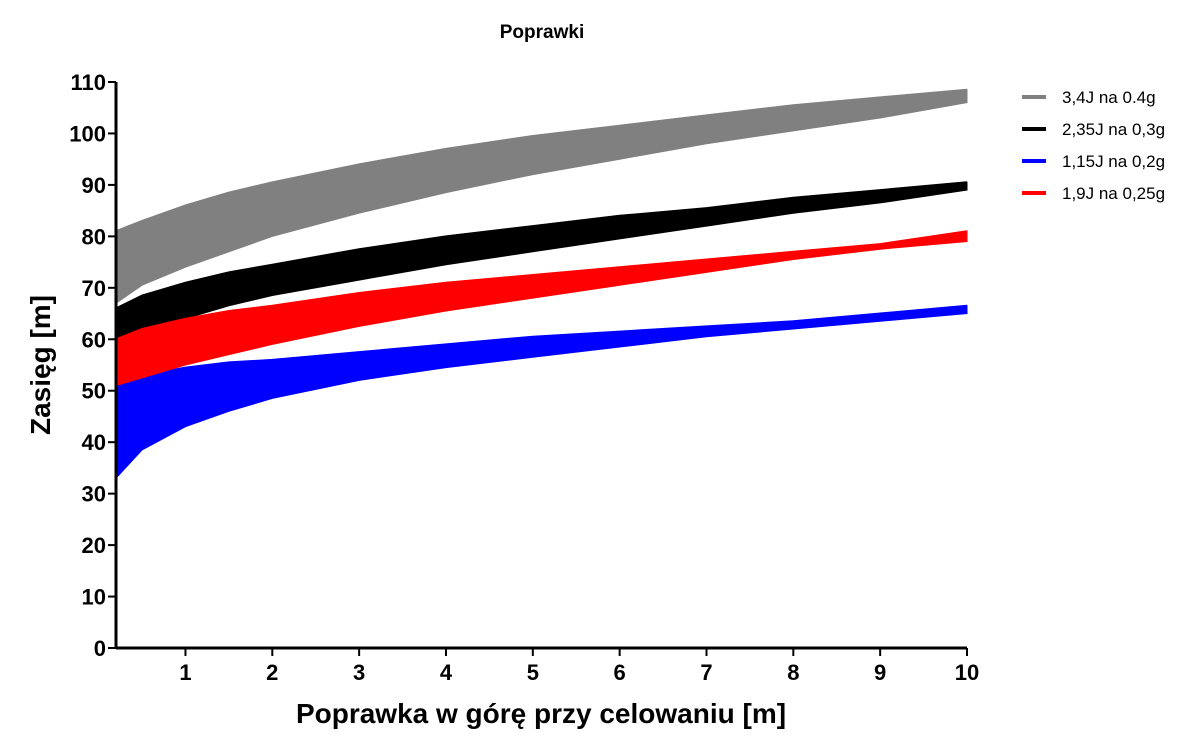 This screenshot has width=1200, height=747. What do you see at coordinates (94, 442) in the screenshot?
I see `y-tick-label: 40` at bounding box center [94, 442].